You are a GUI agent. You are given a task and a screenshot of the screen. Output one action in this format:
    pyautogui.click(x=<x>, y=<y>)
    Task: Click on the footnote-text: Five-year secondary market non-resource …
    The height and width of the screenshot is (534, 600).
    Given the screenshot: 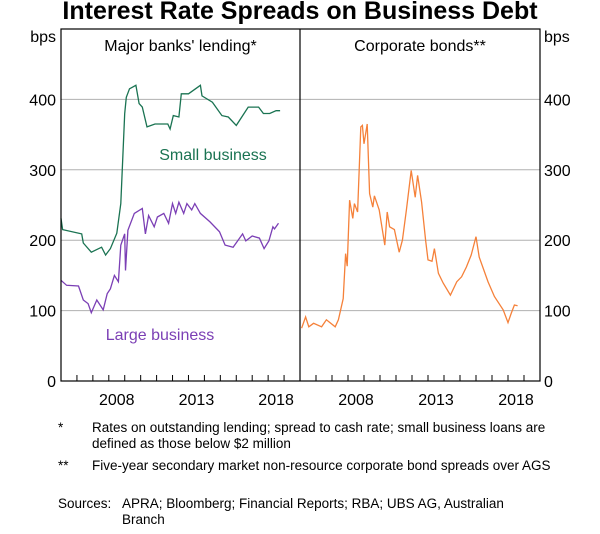 What is the action you would take?
    pyautogui.click(x=321, y=465)
    